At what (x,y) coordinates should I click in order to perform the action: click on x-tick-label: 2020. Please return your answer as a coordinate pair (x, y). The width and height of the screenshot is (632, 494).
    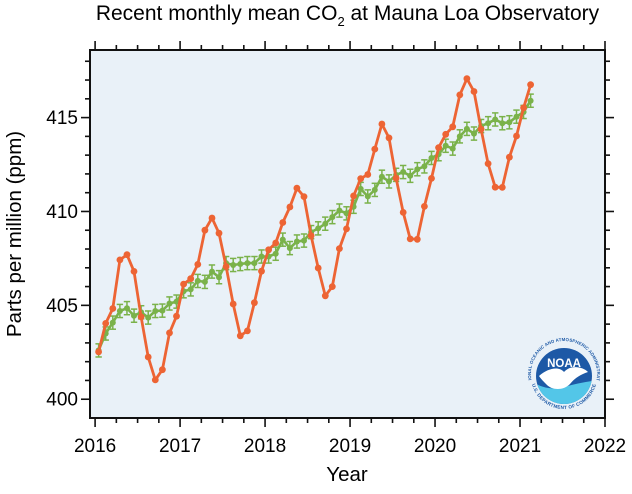
    Looking at the image, I should click on (435, 446).